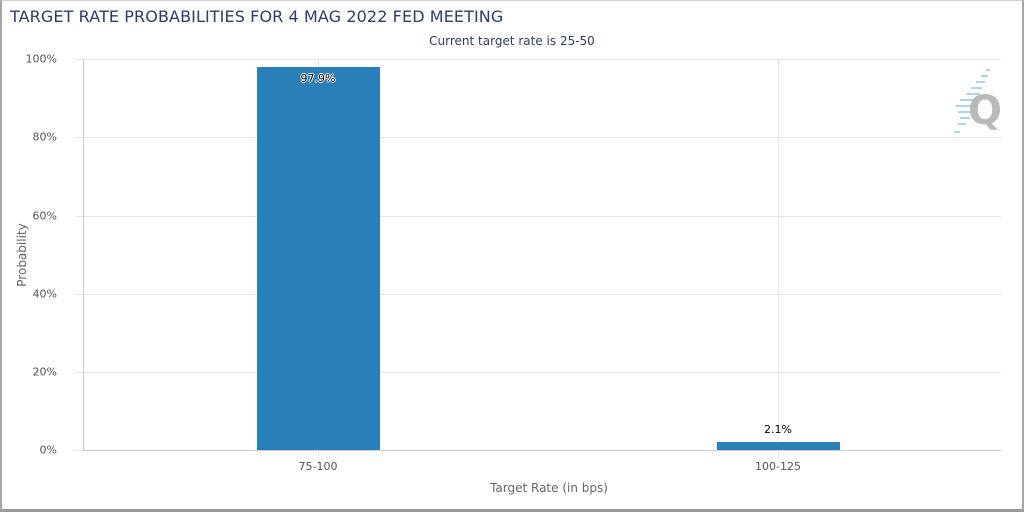 The width and height of the screenshot is (1024, 512). Describe the element at coordinates (778, 255) in the screenshot. I see `category-gridline` at that location.